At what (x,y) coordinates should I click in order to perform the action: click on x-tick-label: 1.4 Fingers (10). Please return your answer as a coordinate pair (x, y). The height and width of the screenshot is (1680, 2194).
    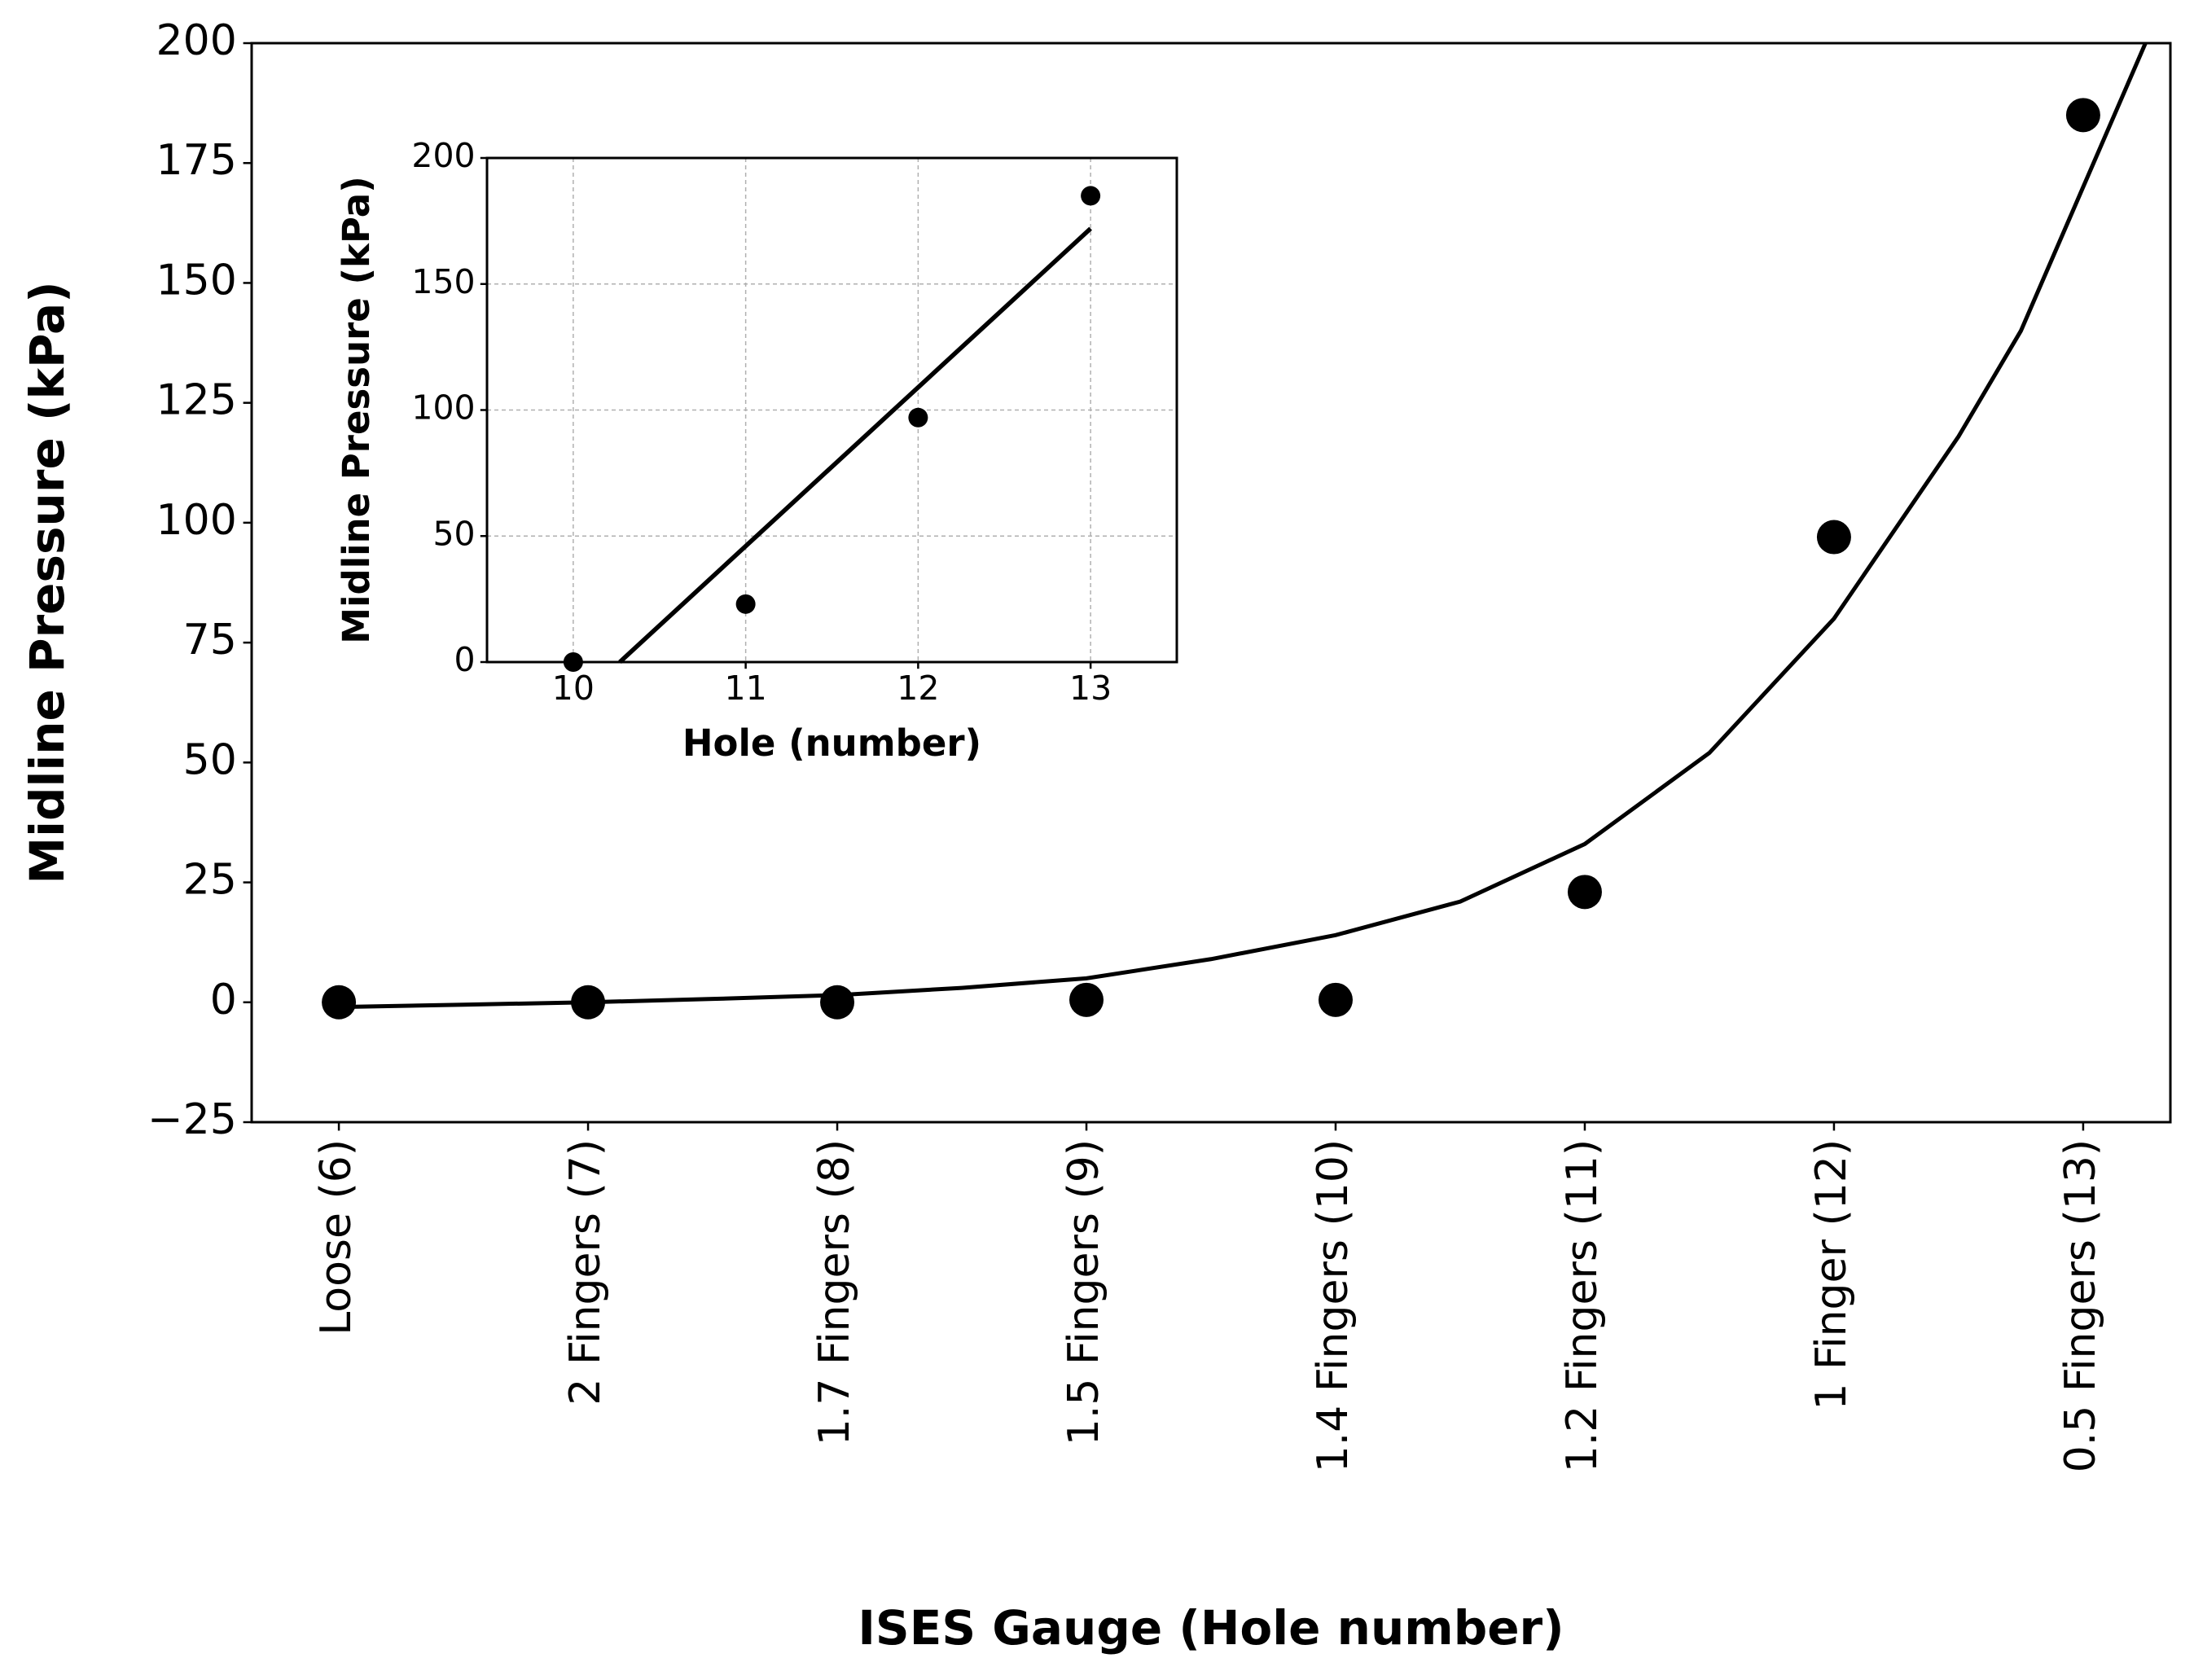
    Looking at the image, I should click on (1333, 1306).